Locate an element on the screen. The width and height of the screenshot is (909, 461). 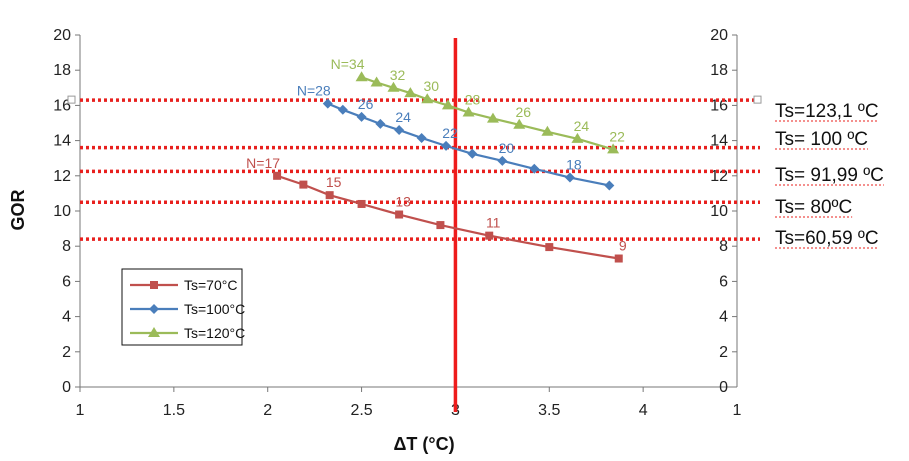
x-tick-label: 3.5 is located at coordinates (549, 410).